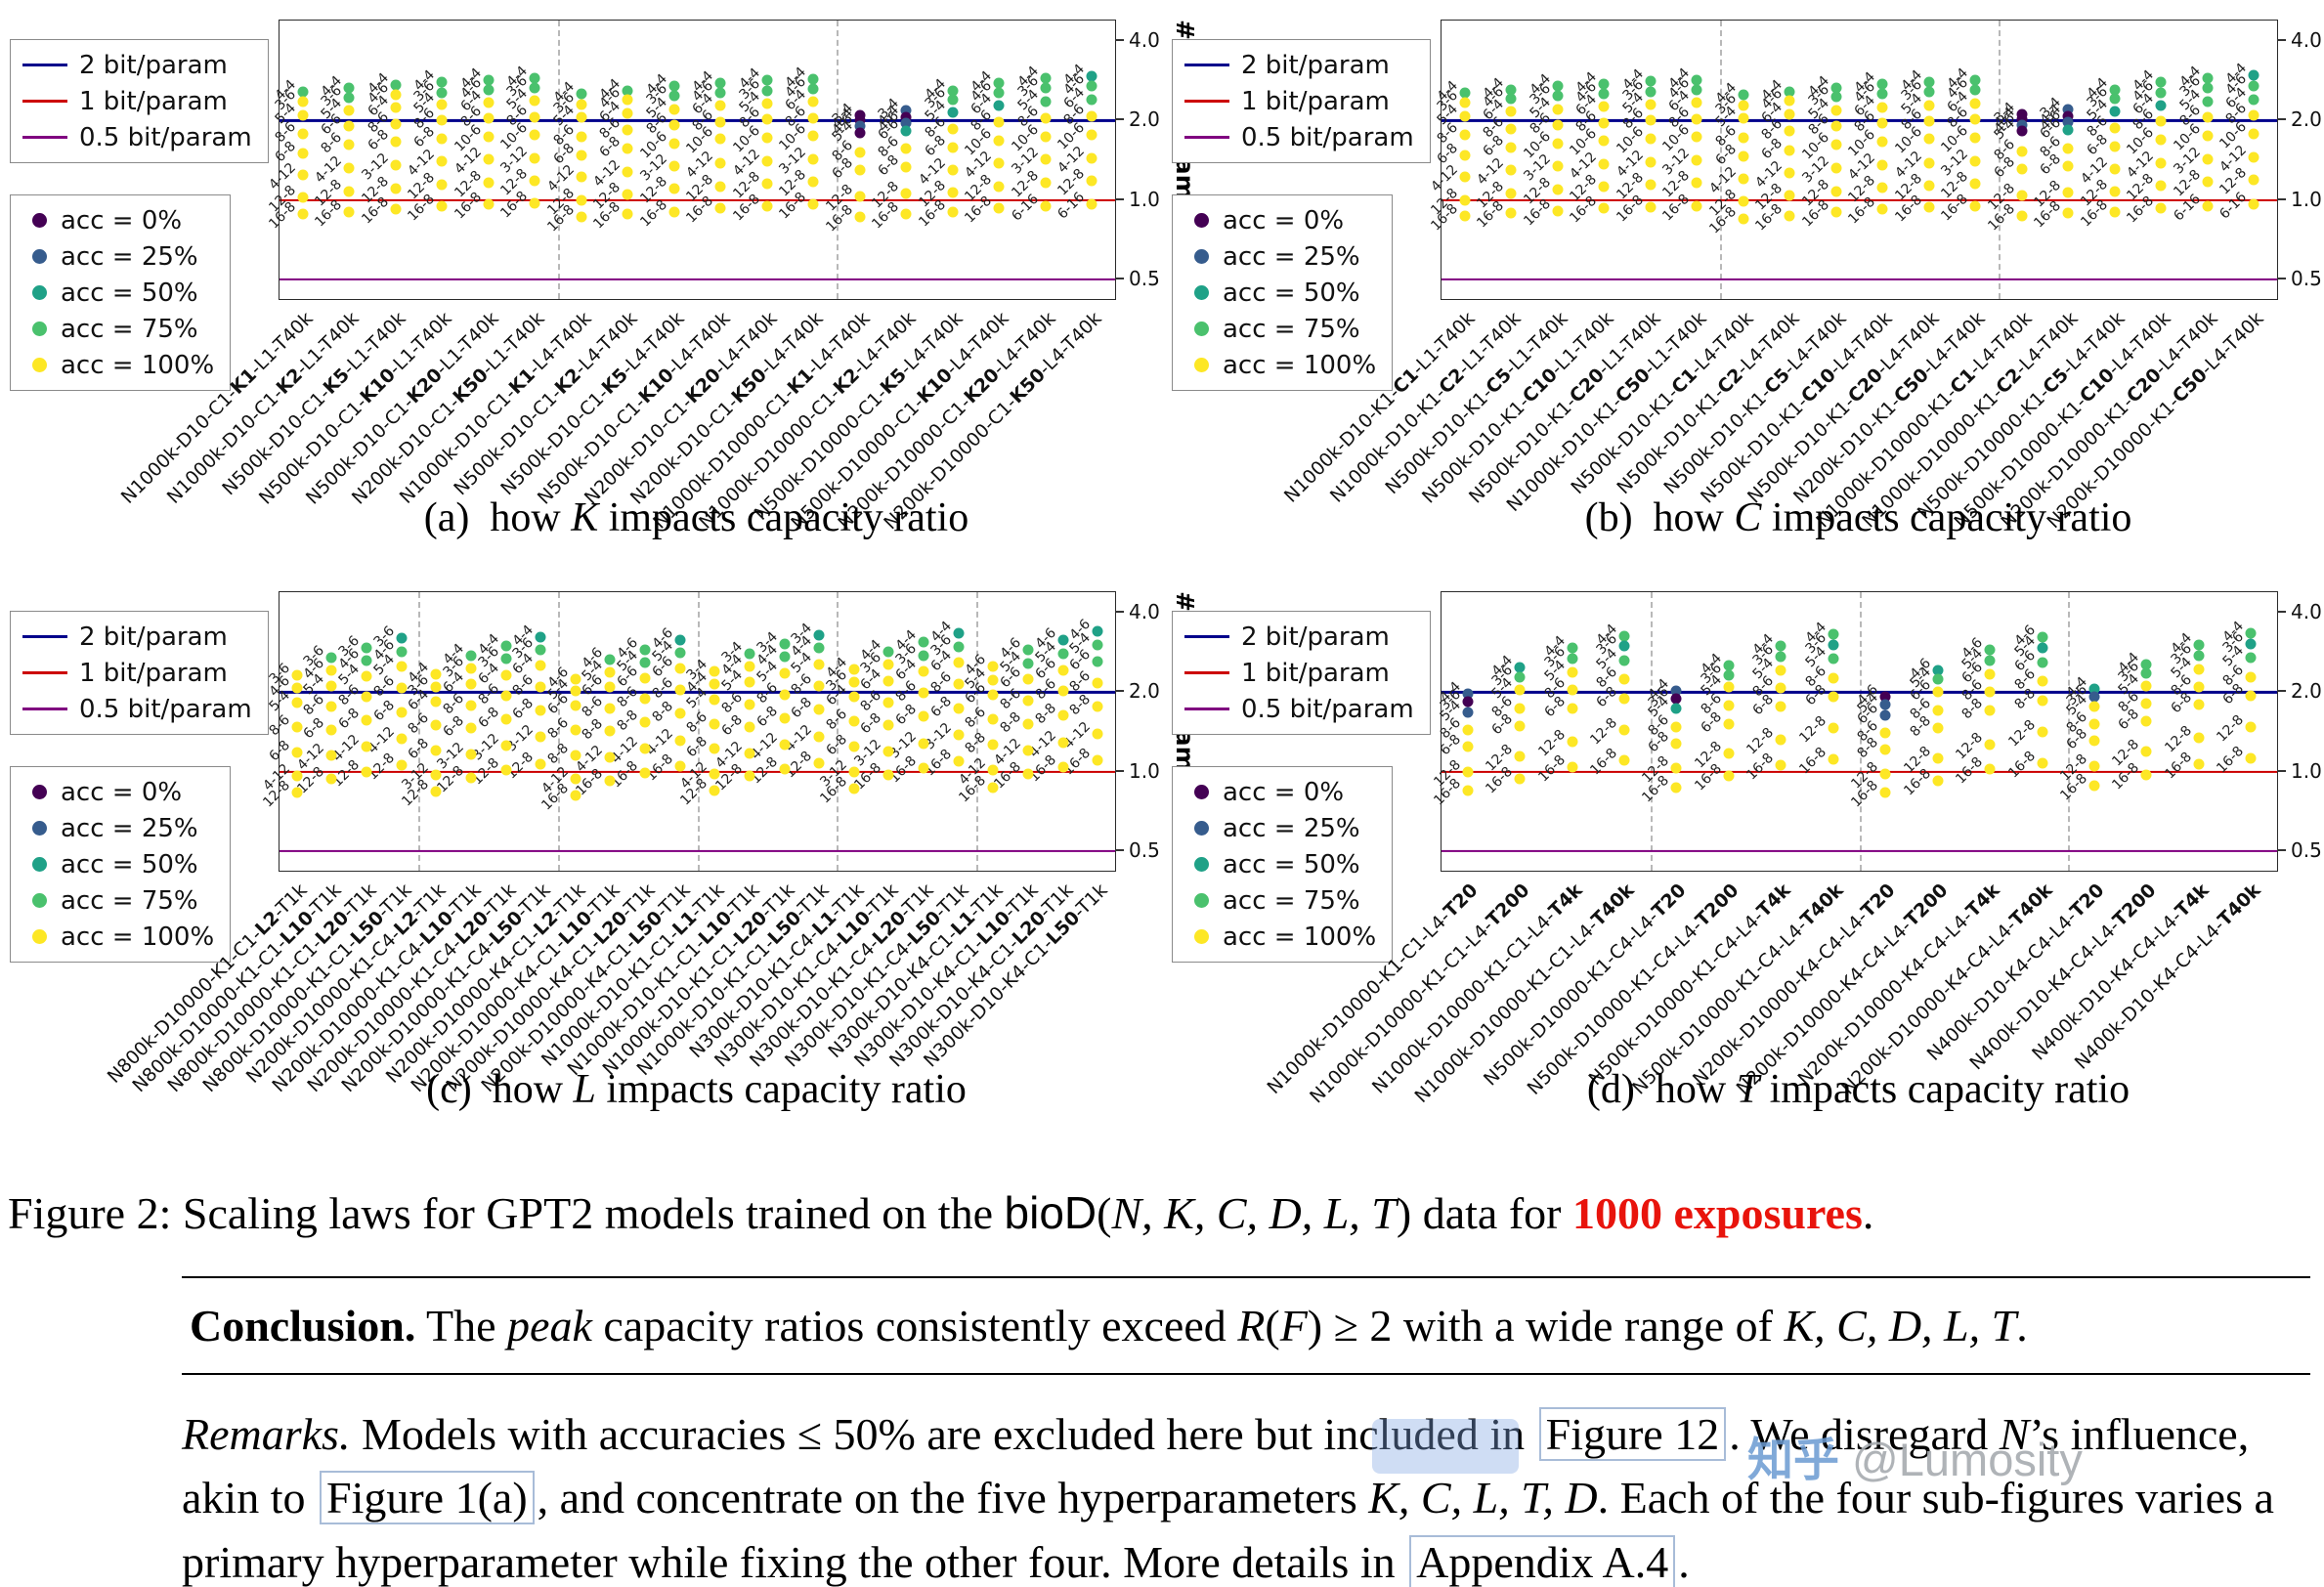 The height and width of the screenshot is (1587, 2324). What do you see at coordinates (44, 636) in the screenshot?
I see `legend-line-swatch` at bounding box center [44, 636].